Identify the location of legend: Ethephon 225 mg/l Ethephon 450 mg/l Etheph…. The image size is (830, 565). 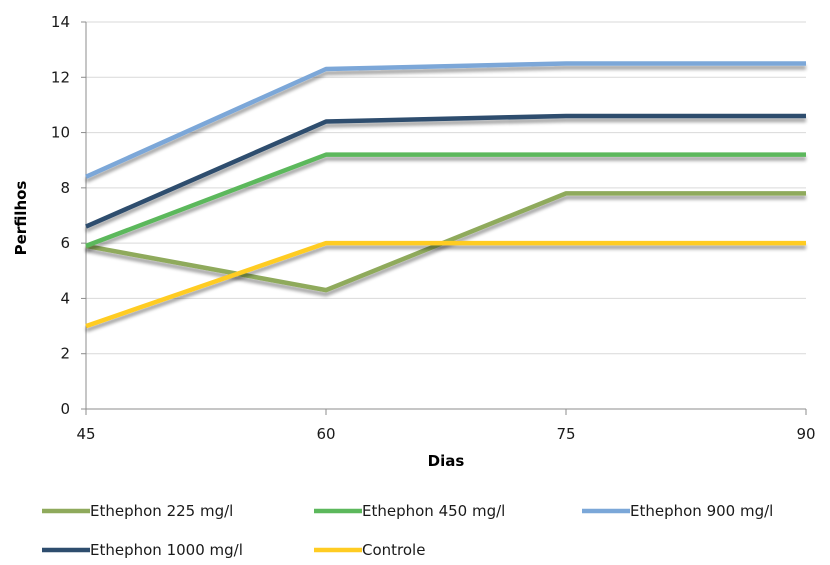
(407, 530).